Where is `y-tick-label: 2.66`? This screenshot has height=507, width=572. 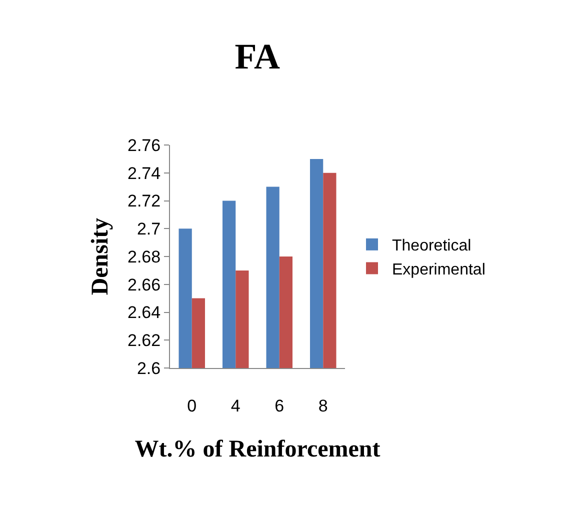
y-tick-label: 2.66 is located at coordinates (144, 284).